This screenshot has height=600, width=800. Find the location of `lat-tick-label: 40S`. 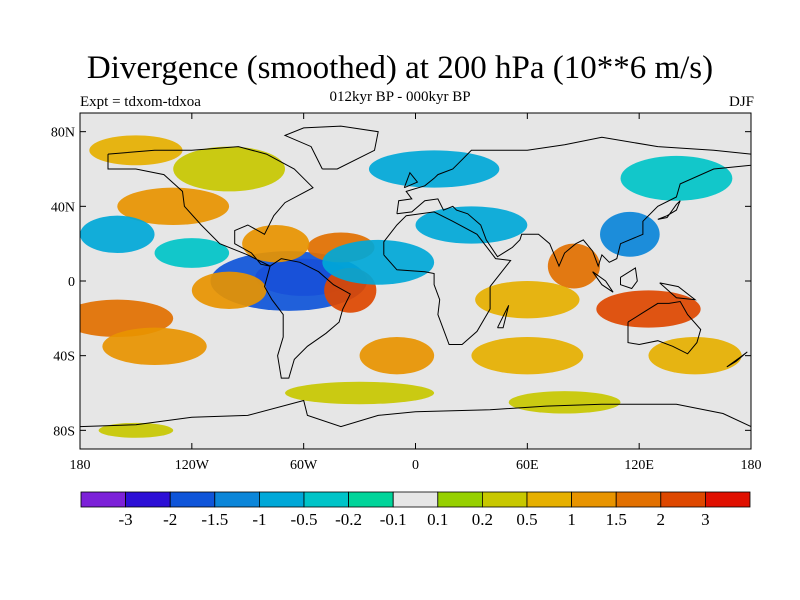

lat-tick-label: 40S is located at coordinates (64, 357).